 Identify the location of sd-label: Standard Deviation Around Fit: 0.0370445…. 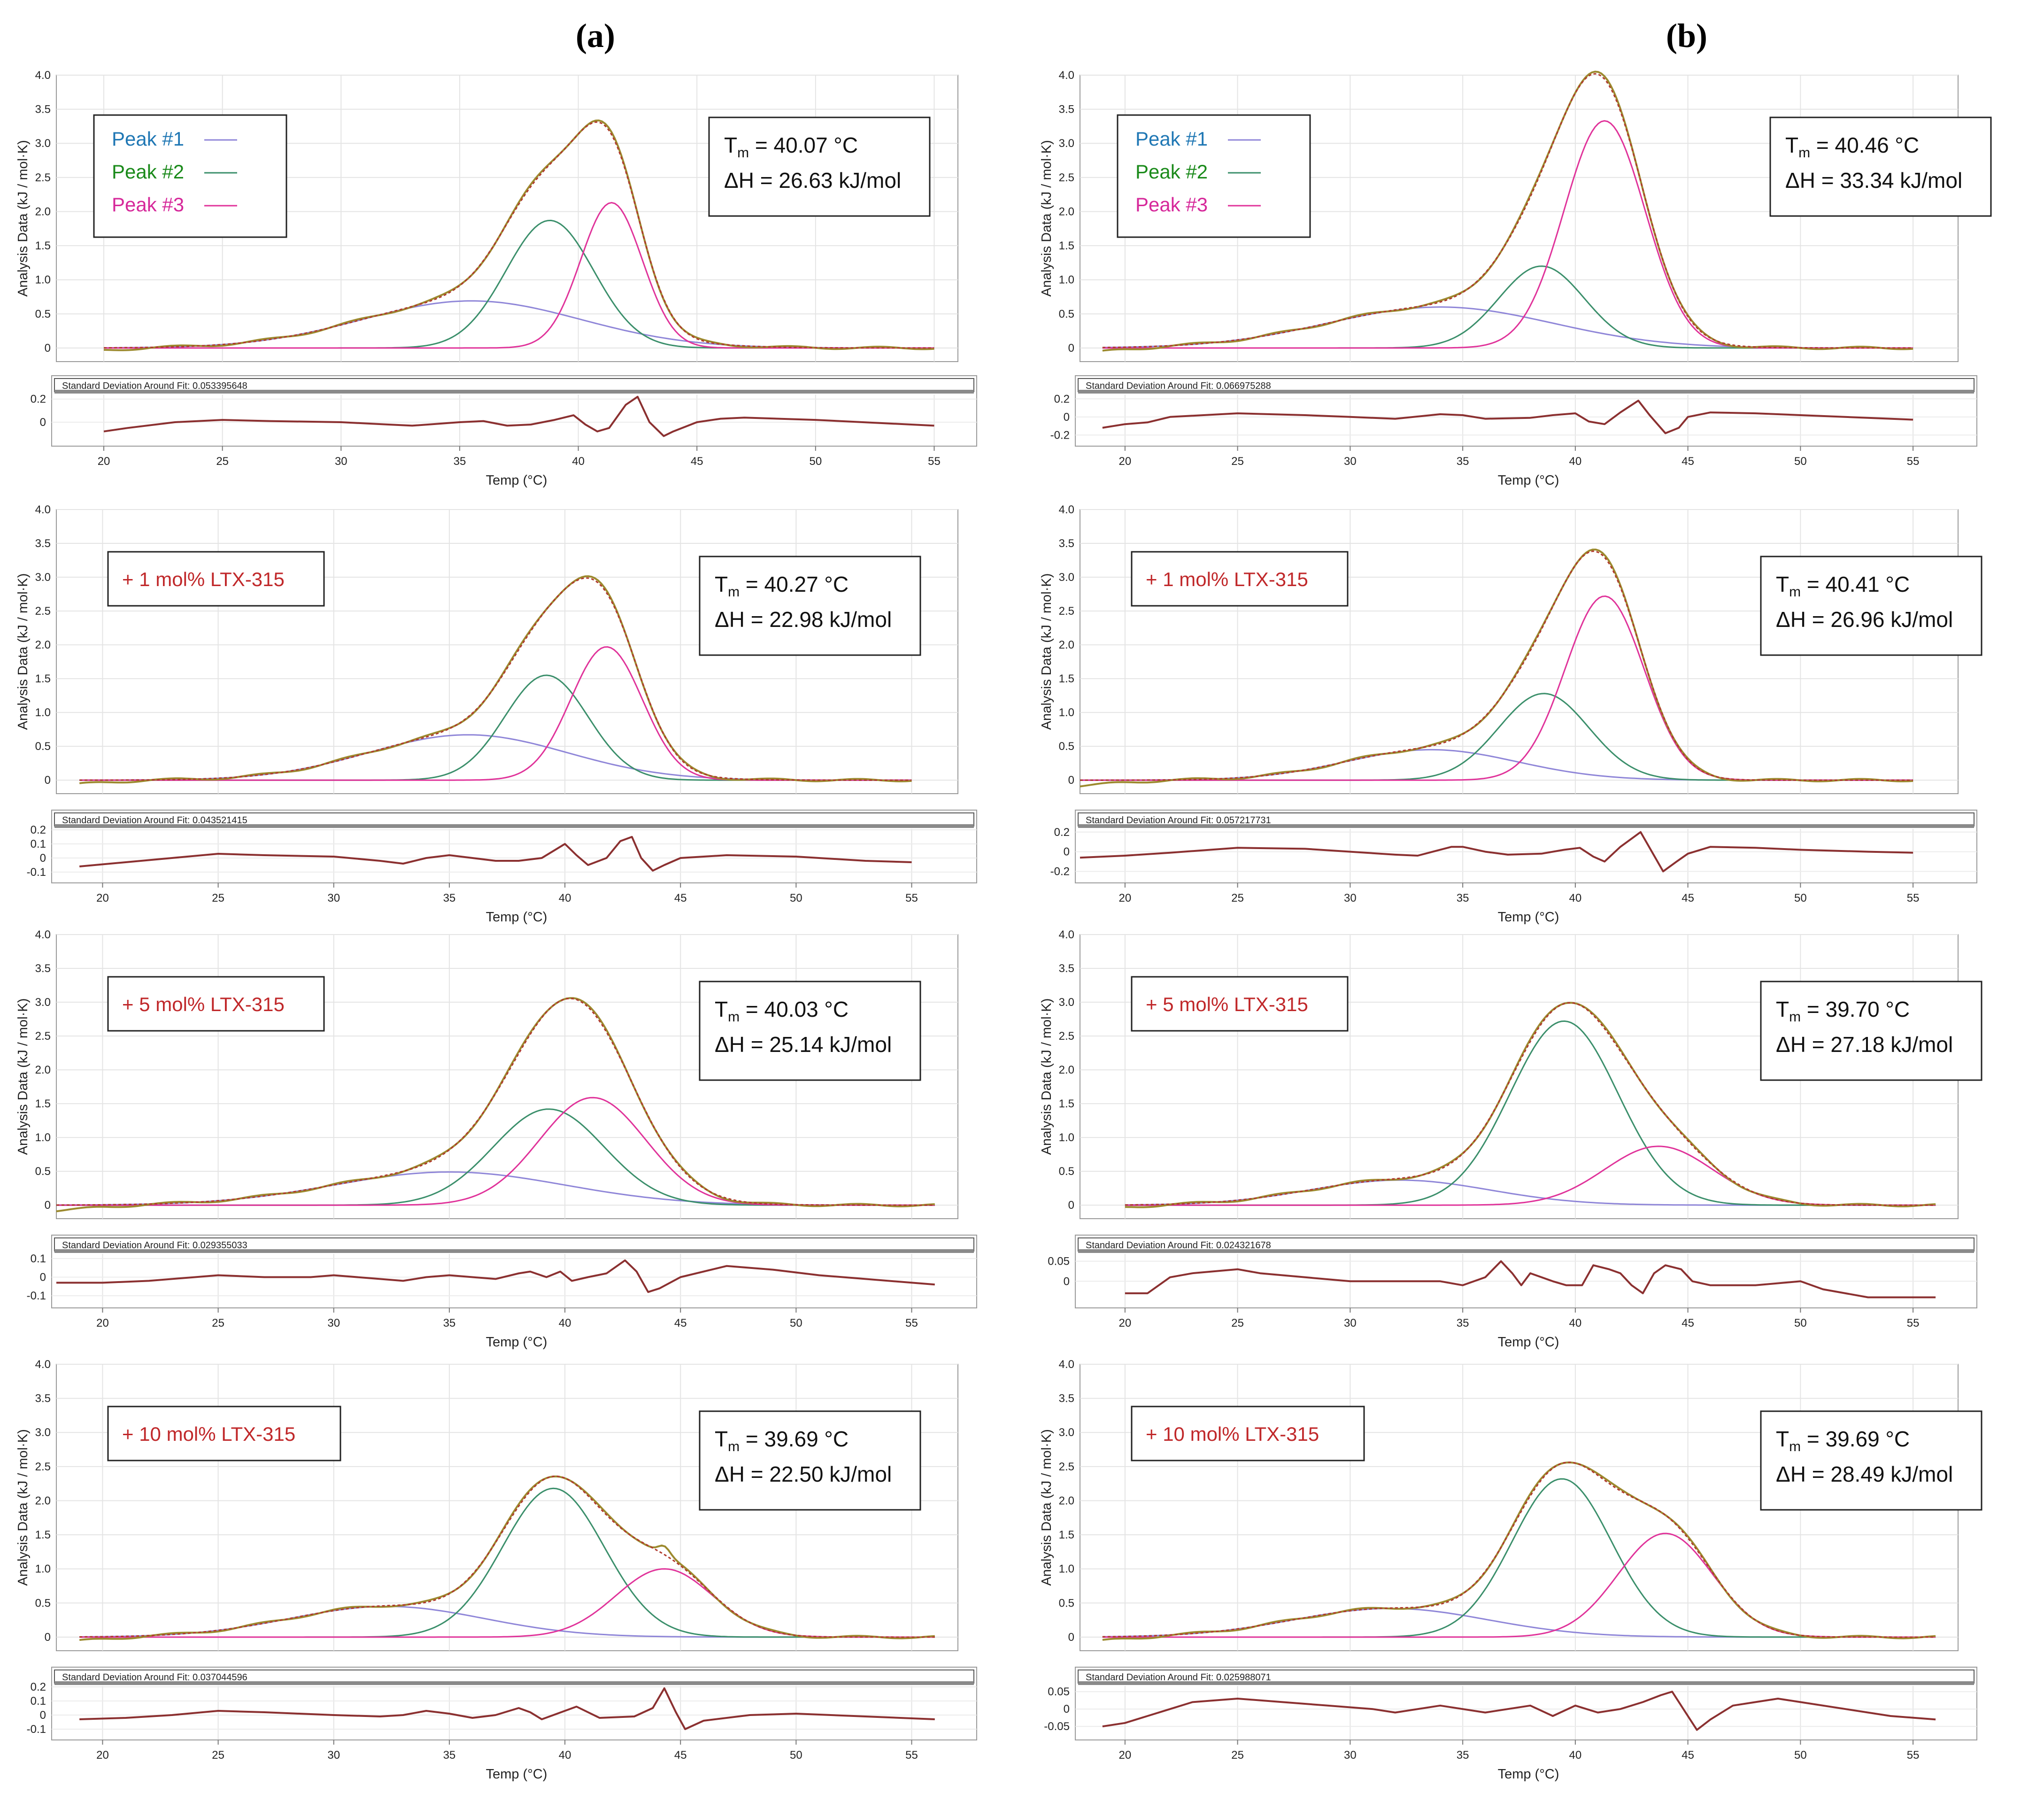
(154, 1677).